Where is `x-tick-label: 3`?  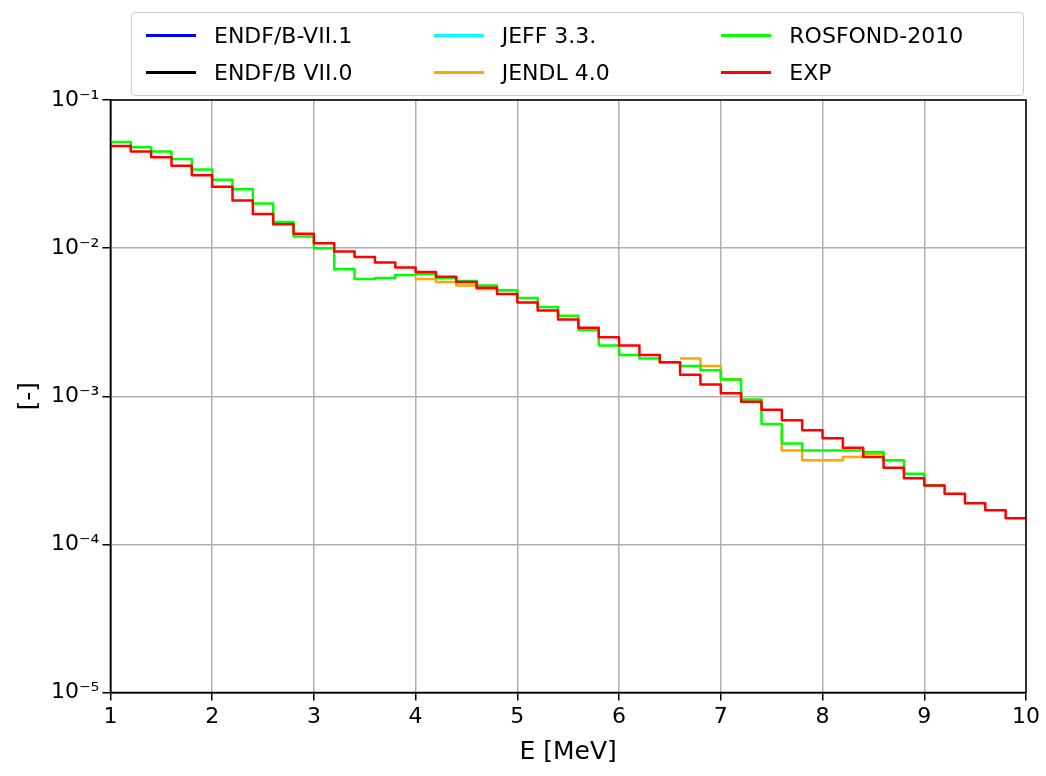 x-tick-label: 3 is located at coordinates (313, 715).